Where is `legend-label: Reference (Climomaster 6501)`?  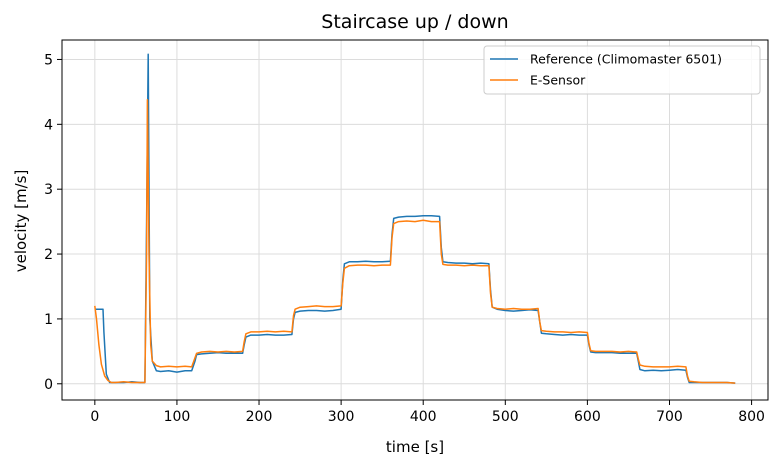
legend-label: Reference (Climomaster 6501) is located at coordinates (626, 59).